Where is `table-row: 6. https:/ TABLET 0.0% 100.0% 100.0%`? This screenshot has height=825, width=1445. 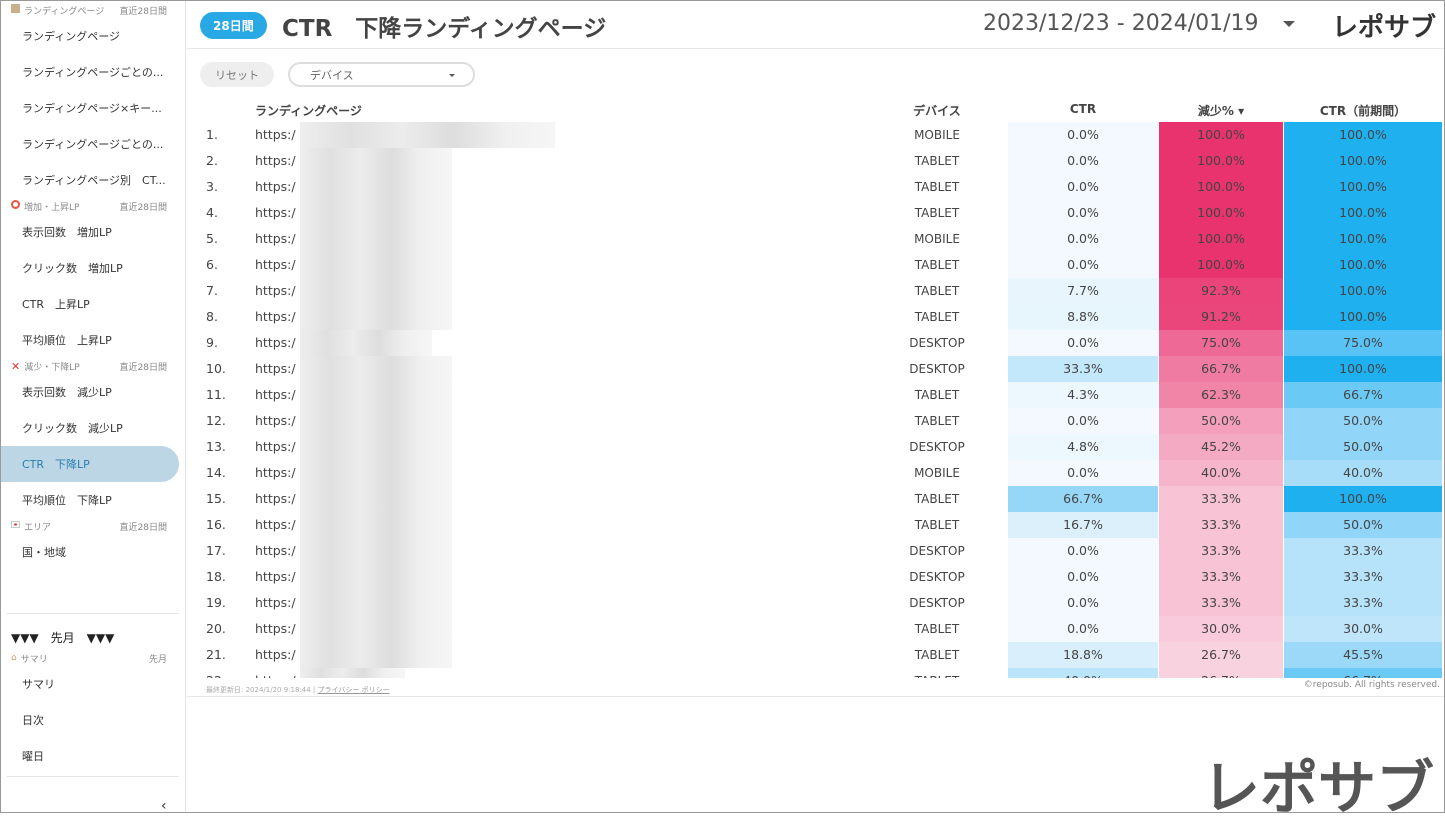 table-row: 6. https:/ TABLET 0.0% 100.0% 100.0% is located at coordinates (819, 265).